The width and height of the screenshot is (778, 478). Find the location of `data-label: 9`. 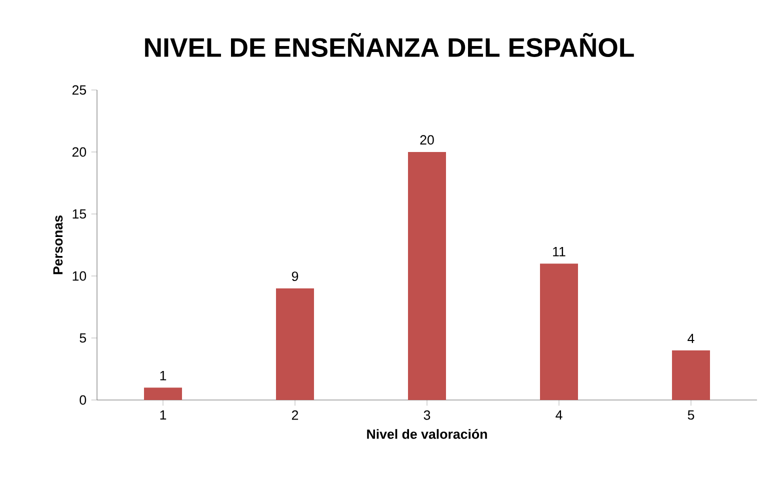

data-label: 9 is located at coordinates (295, 277).